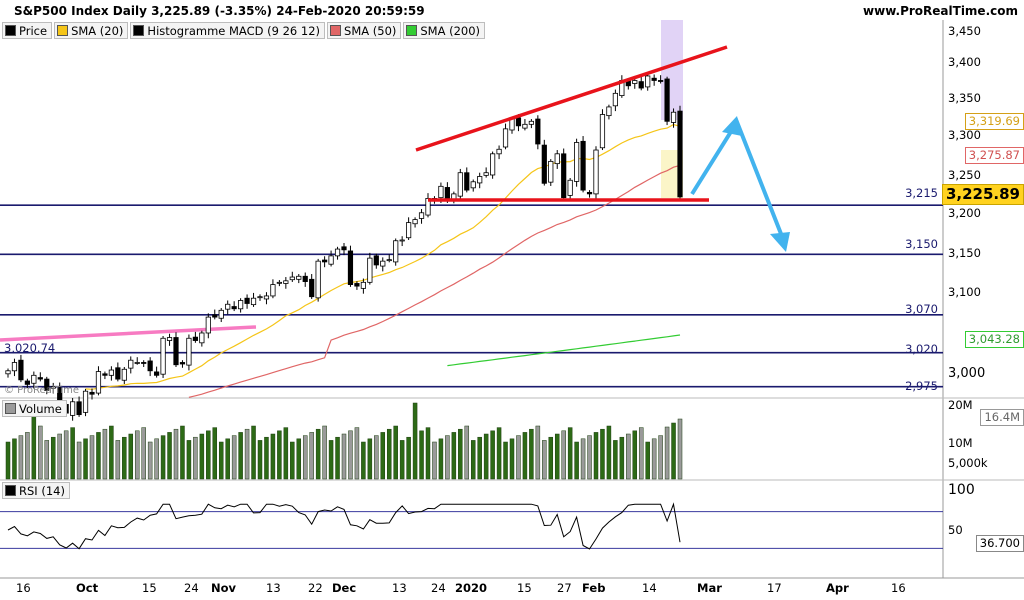 The height and width of the screenshot is (600, 1024). Describe the element at coordinates (999, 543) in the screenshot. I see `rsi-value-tag: 36.700` at that location.